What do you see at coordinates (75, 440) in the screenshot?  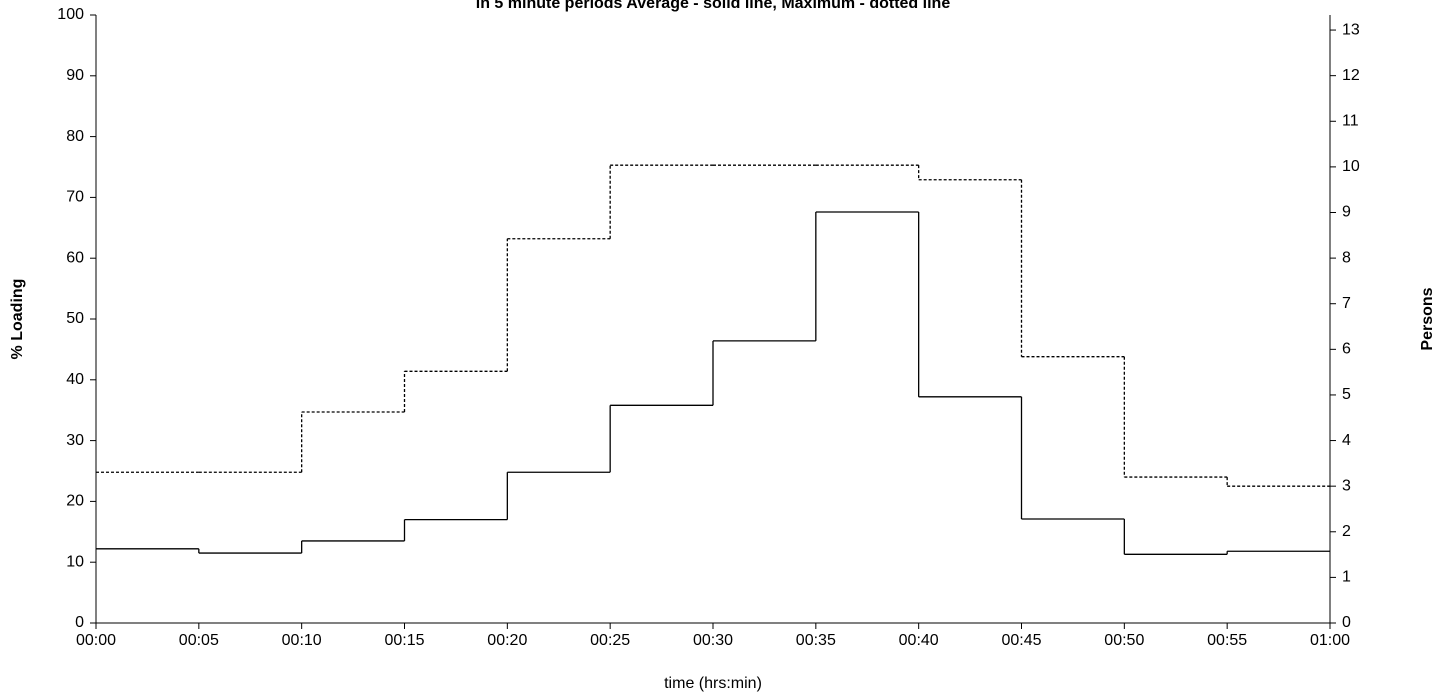 I see `y-tick-label: 30` at bounding box center [75, 440].